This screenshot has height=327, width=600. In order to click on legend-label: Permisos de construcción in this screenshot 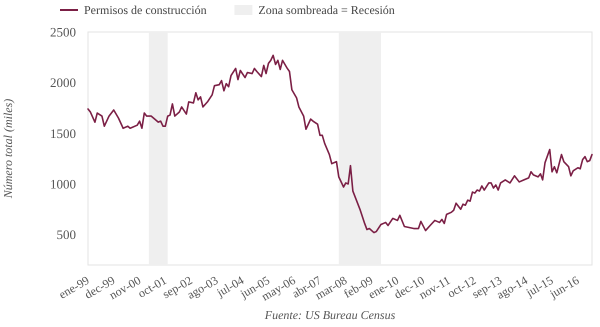, I will do `click(145, 10)`.